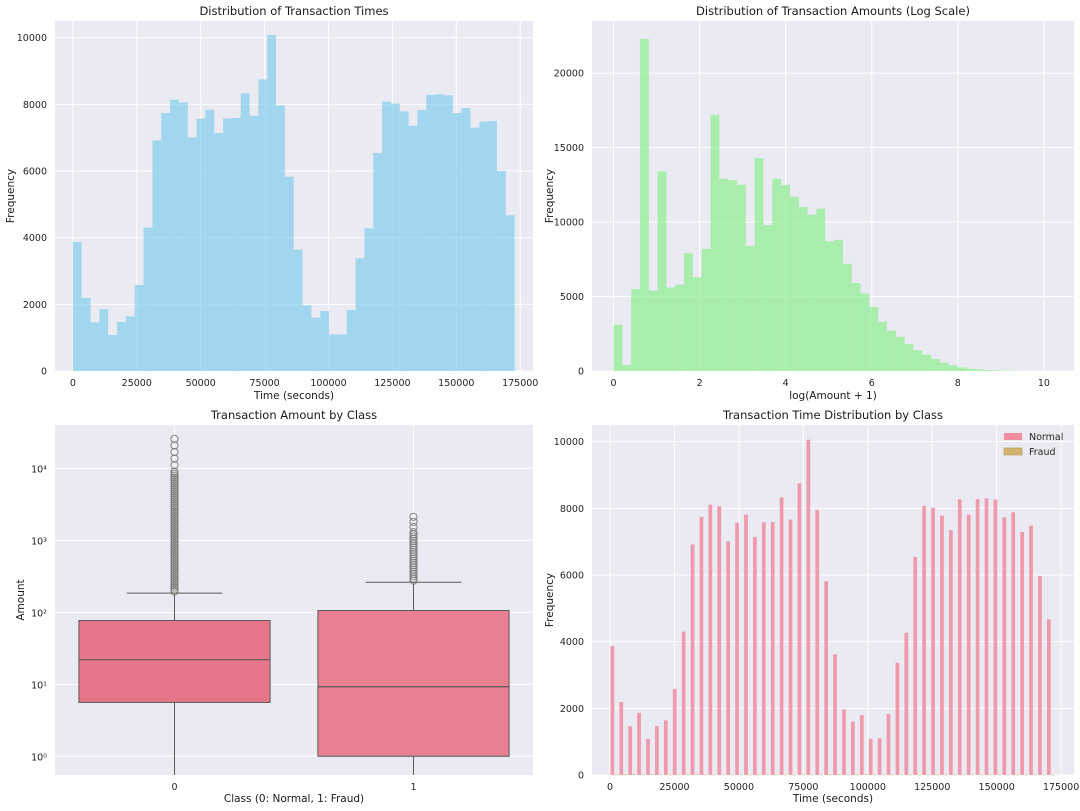 The image size is (1080, 811). Describe the element at coordinates (456, 383) in the screenshot. I see `x-tick-label: 150000` at that location.